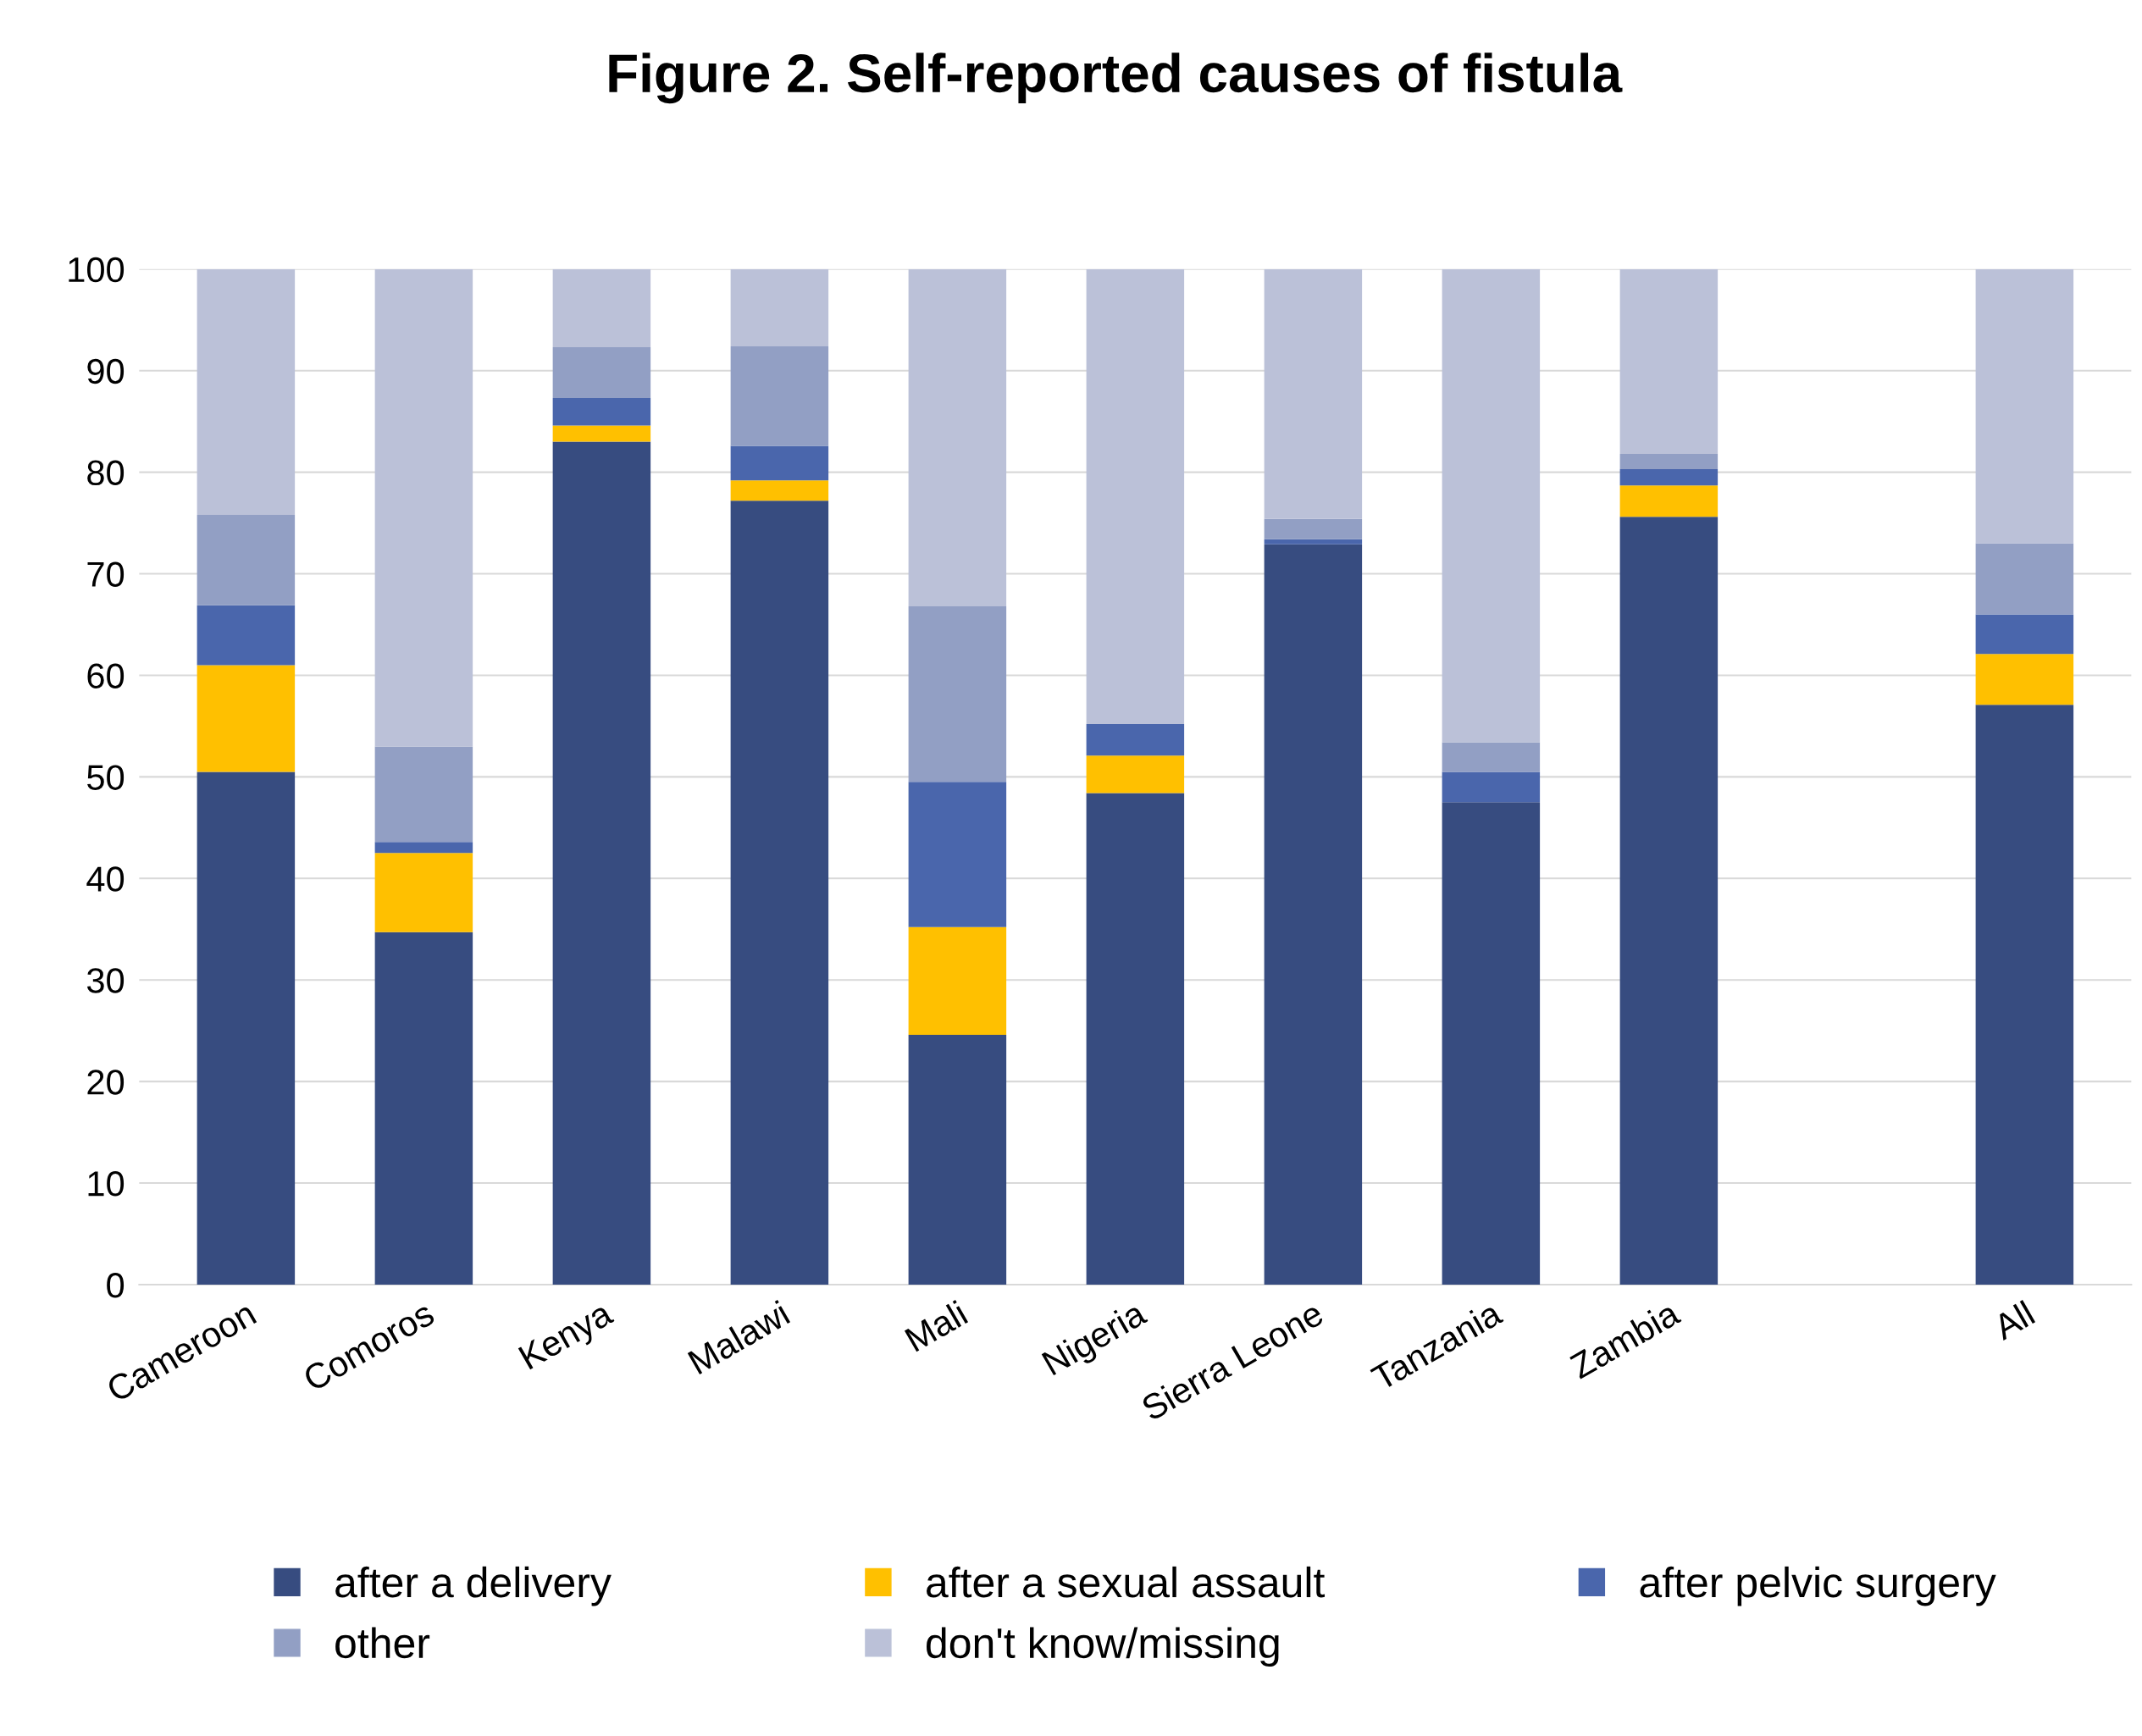 The width and height of the screenshot is (2142, 1736). What do you see at coordinates (1116, 78) in the screenshot?
I see `chart-title: Figure 2. Self-reported causes of fistula` at bounding box center [1116, 78].